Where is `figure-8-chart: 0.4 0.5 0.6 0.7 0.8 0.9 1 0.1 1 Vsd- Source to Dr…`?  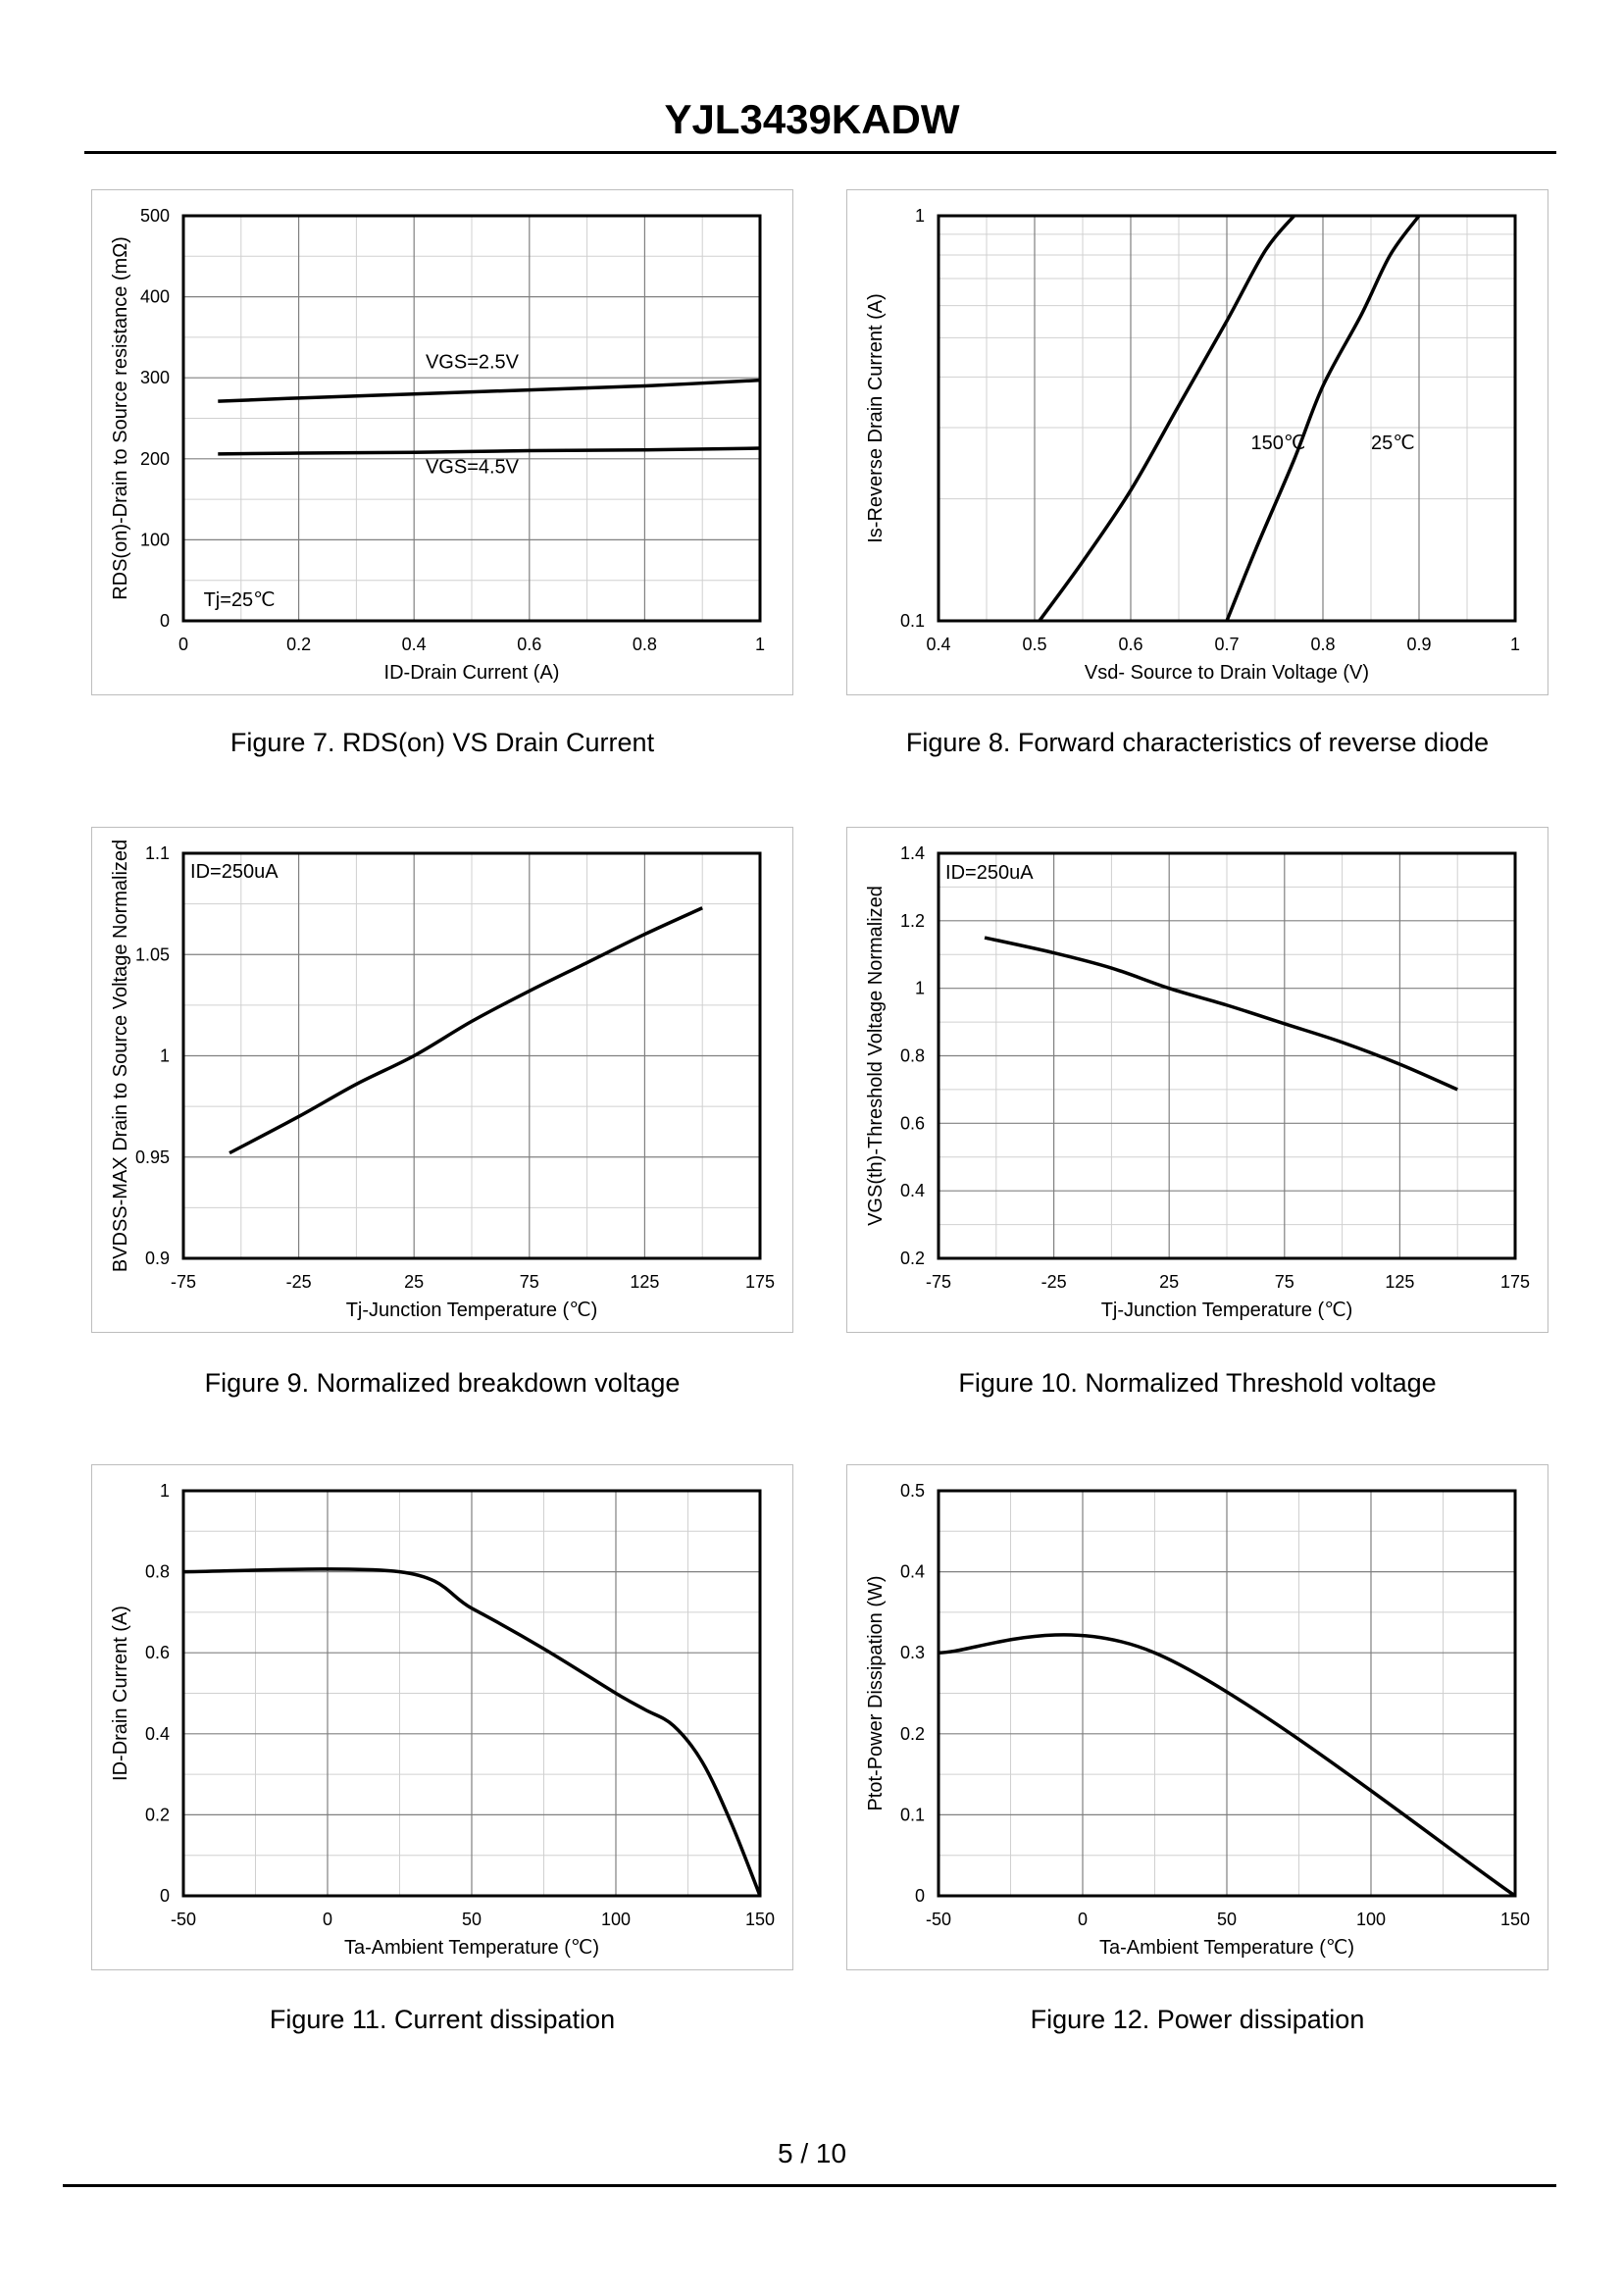
figure-8-chart: 0.4 0.5 0.6 0.7 0.8 0.9 1 0.1 1 Vsd- Source to Dr… is located at coordinates (1197, 442).